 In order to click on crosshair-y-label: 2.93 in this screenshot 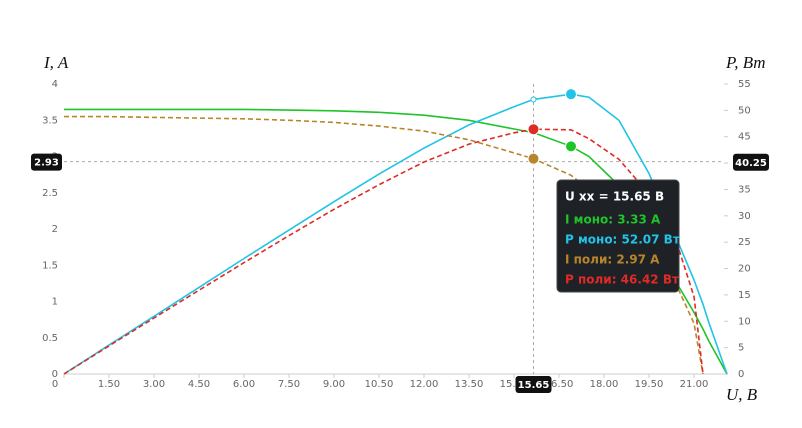, I will do `click(46, 163)`.